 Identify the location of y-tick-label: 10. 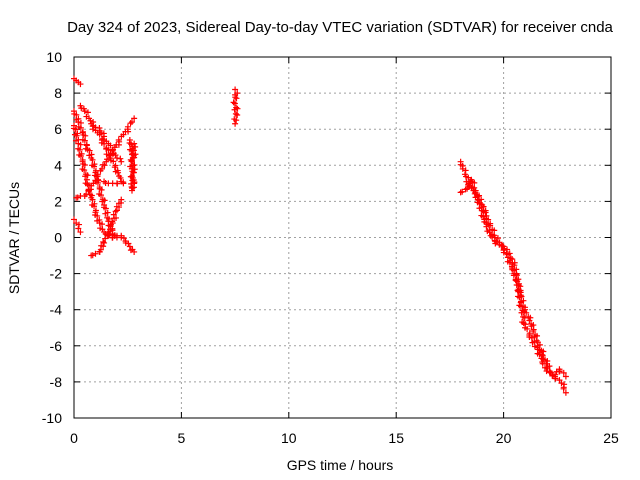
(54, 57).